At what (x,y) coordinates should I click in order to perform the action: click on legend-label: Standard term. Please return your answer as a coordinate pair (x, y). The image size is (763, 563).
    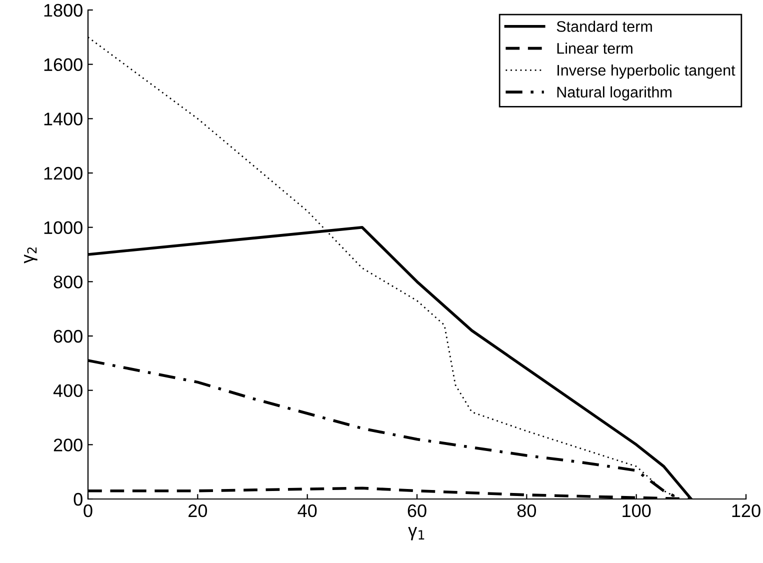
    Looking at the image, I should click on (604, 26).